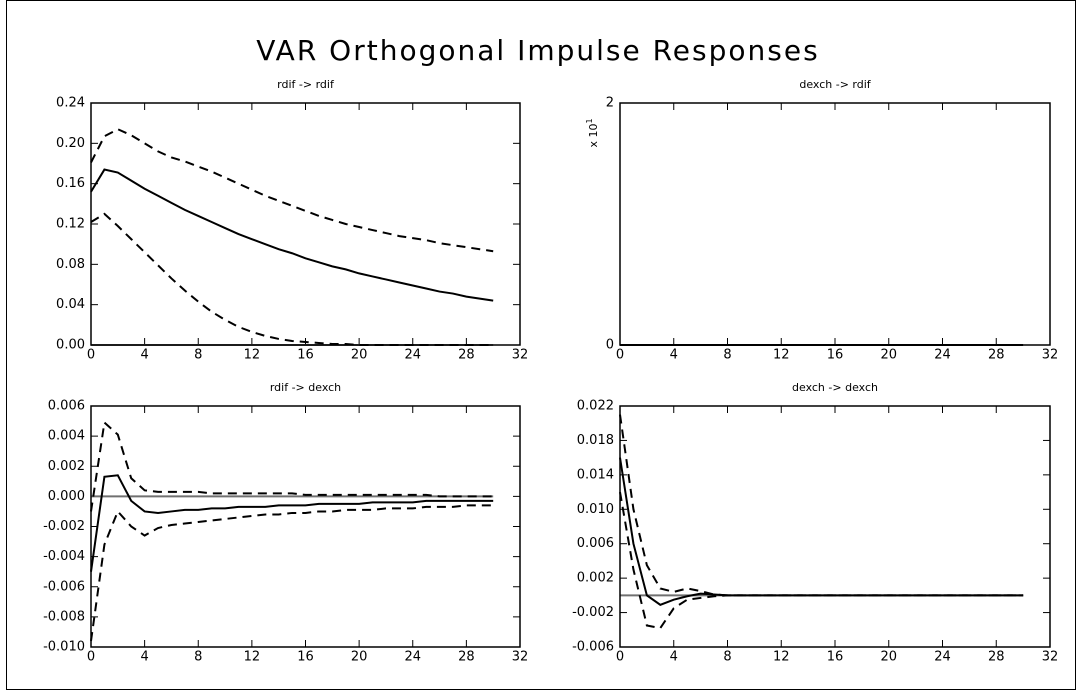 Image resolution: width=1076 pixels, height=690 pixels. I want to click on y-tick-label: 0.010, so click(595, 509).